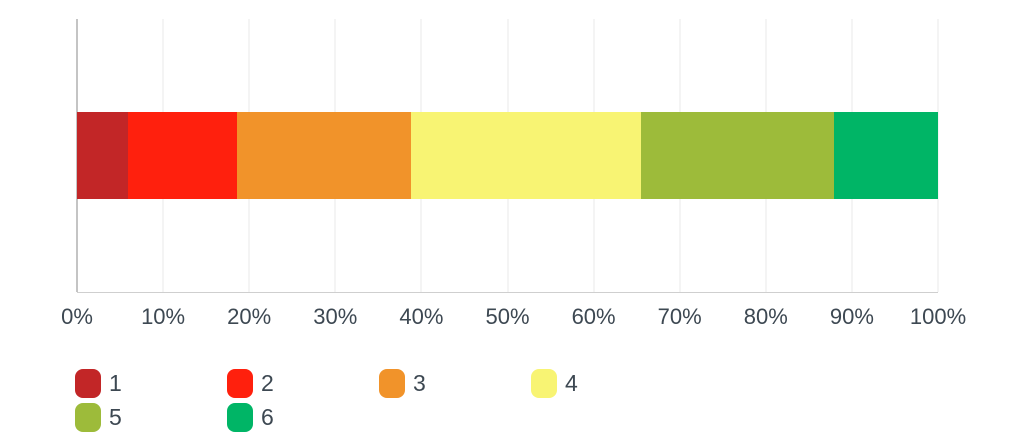 Image resolution: width=1028 pixels, height=448 pixels. Describe the element at coordinates (163, 316) in the screenshot. I see `x-tick-label: 10%` at that location.